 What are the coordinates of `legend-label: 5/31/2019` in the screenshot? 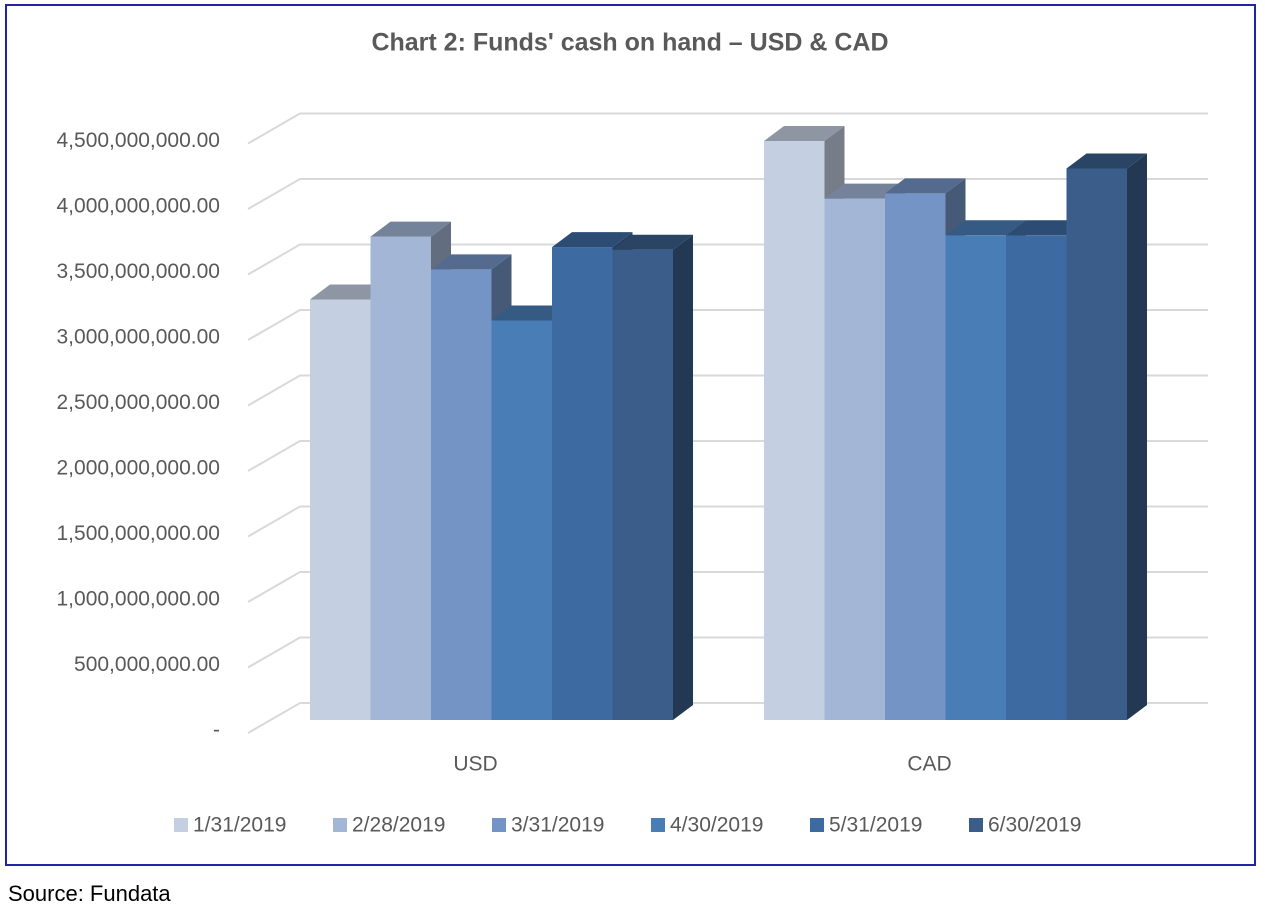 It's located at (875, 825).